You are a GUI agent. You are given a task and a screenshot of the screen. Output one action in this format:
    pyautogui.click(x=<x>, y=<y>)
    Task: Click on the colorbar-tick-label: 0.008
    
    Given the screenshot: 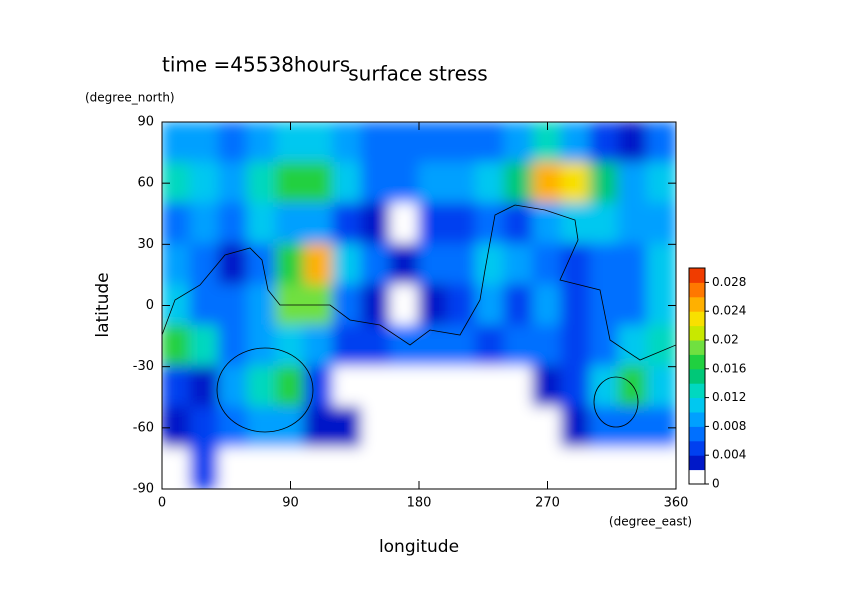 What is the action you would take?
    pyautogui.click(x=729, y=426)
    